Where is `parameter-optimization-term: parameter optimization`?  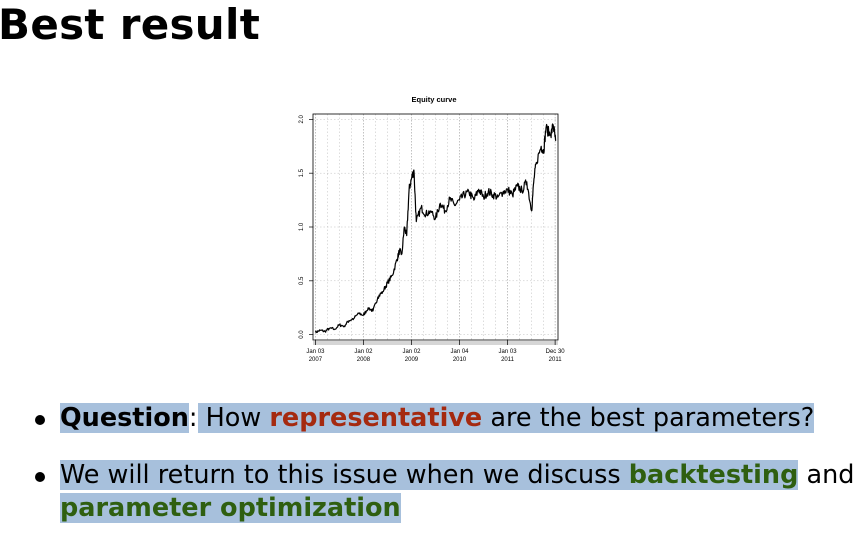 parameter-optimization-term: parameter optimization is located at coordinates (230, 508).